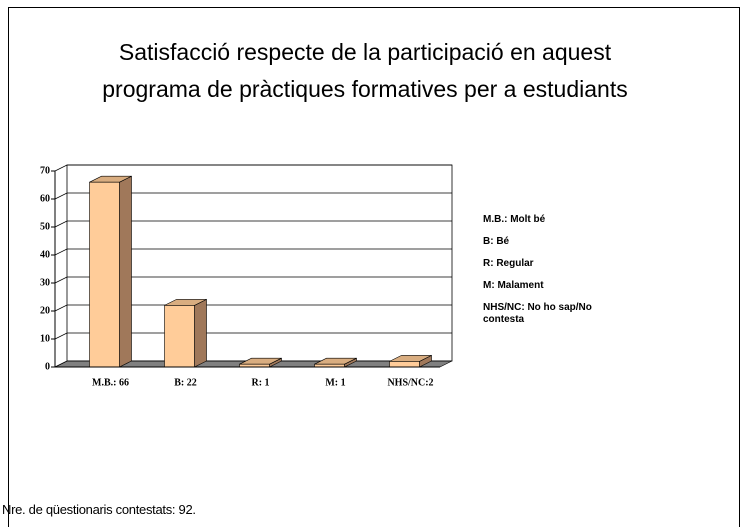 This screenshot has width=744, height=527. I want to click on legend-note: NHS/NC: No ho sap/No contesta, so click(537, 313).